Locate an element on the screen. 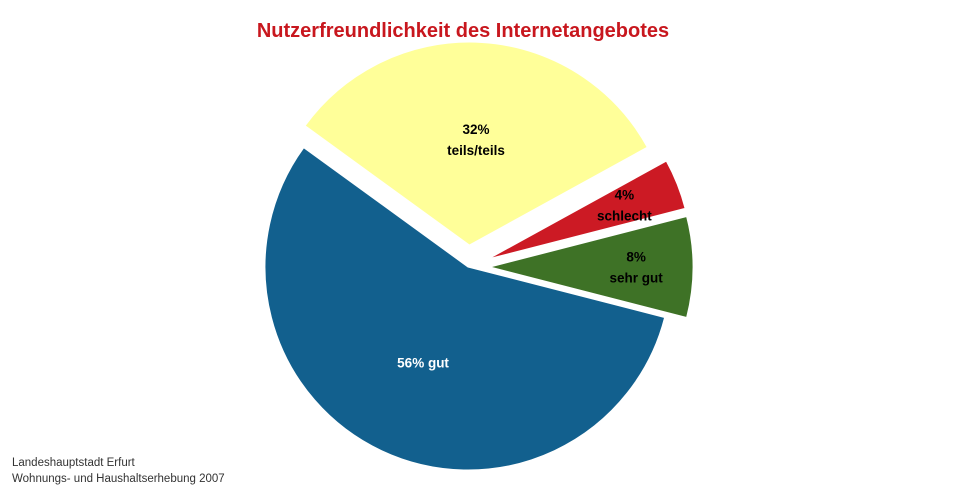 Image resolution: width=960 pixels, height=500 pixels. pie-slice-sehr-gut is located at coordinates (591, 267).